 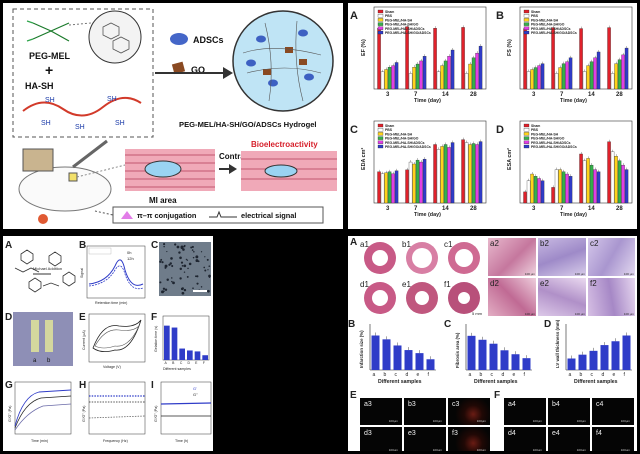 I want to click on peg-mel-label: PEG-MEL, so click(x=50, y=56).